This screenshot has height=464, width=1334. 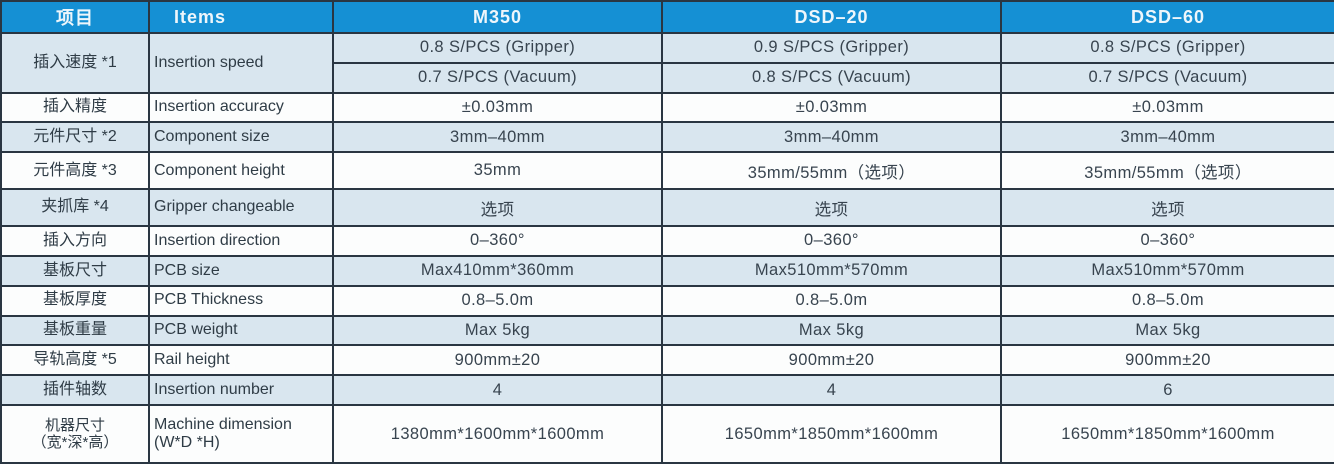 I want to click on value-dsd60-pcb-thickness: 0.8–5.0m, so click(x=1167, y=300).